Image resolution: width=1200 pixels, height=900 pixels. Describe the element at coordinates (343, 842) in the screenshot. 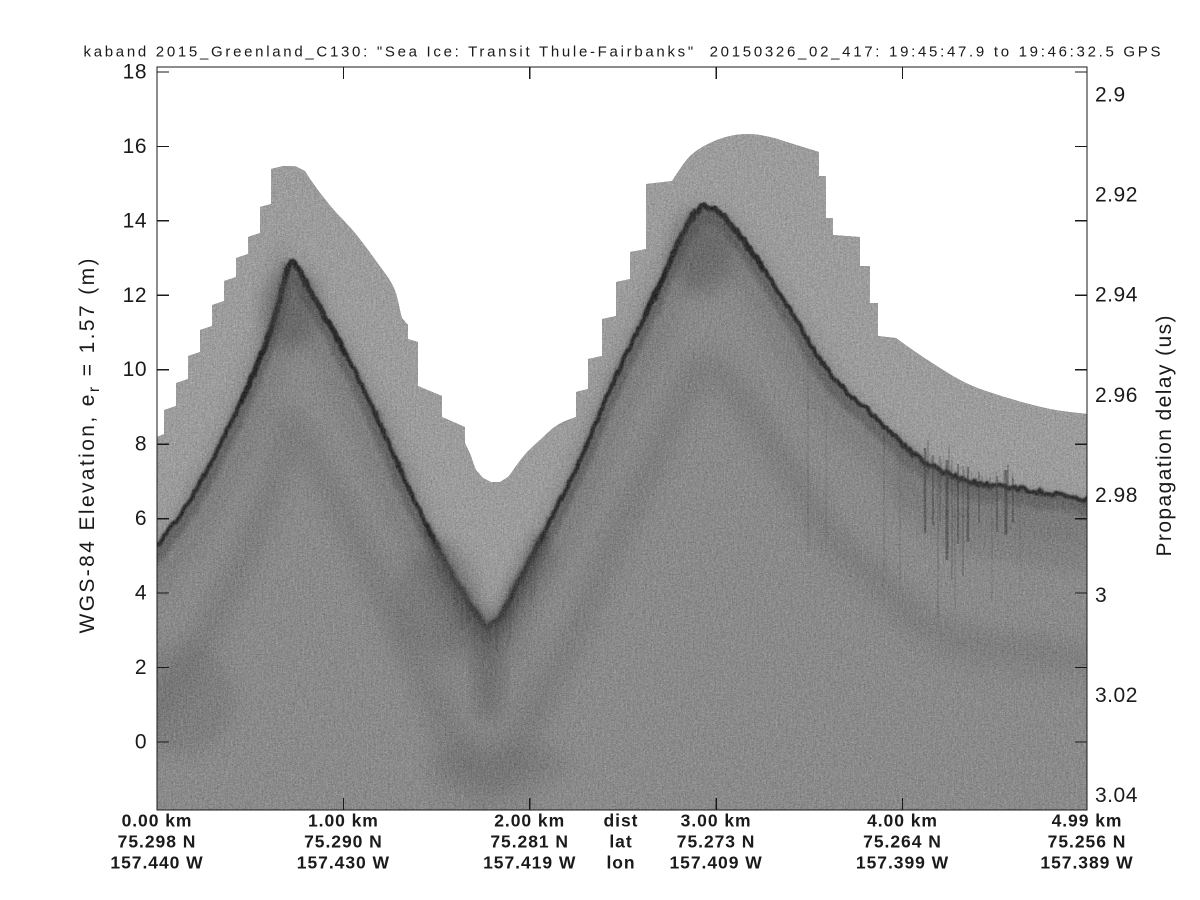

I see `svg-text: 75.290 N` at that location.